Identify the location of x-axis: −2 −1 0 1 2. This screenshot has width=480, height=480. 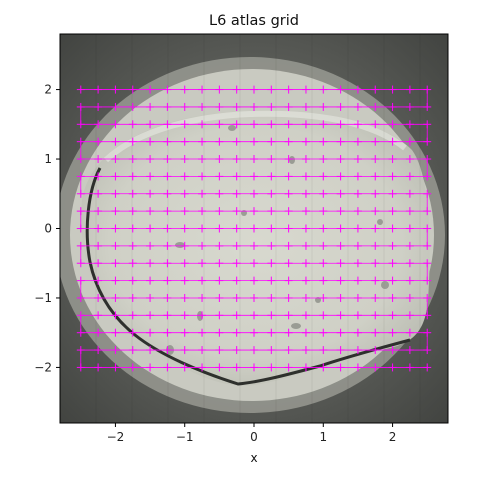
(251, 433).